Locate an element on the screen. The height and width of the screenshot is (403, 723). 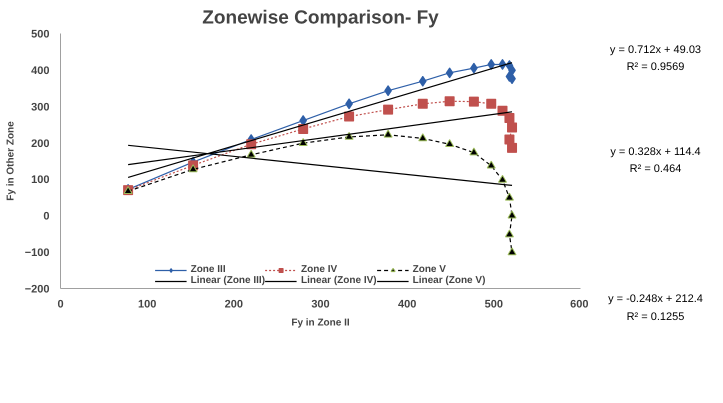
legend-label: Zone IV is located at coordinates (319, 269).